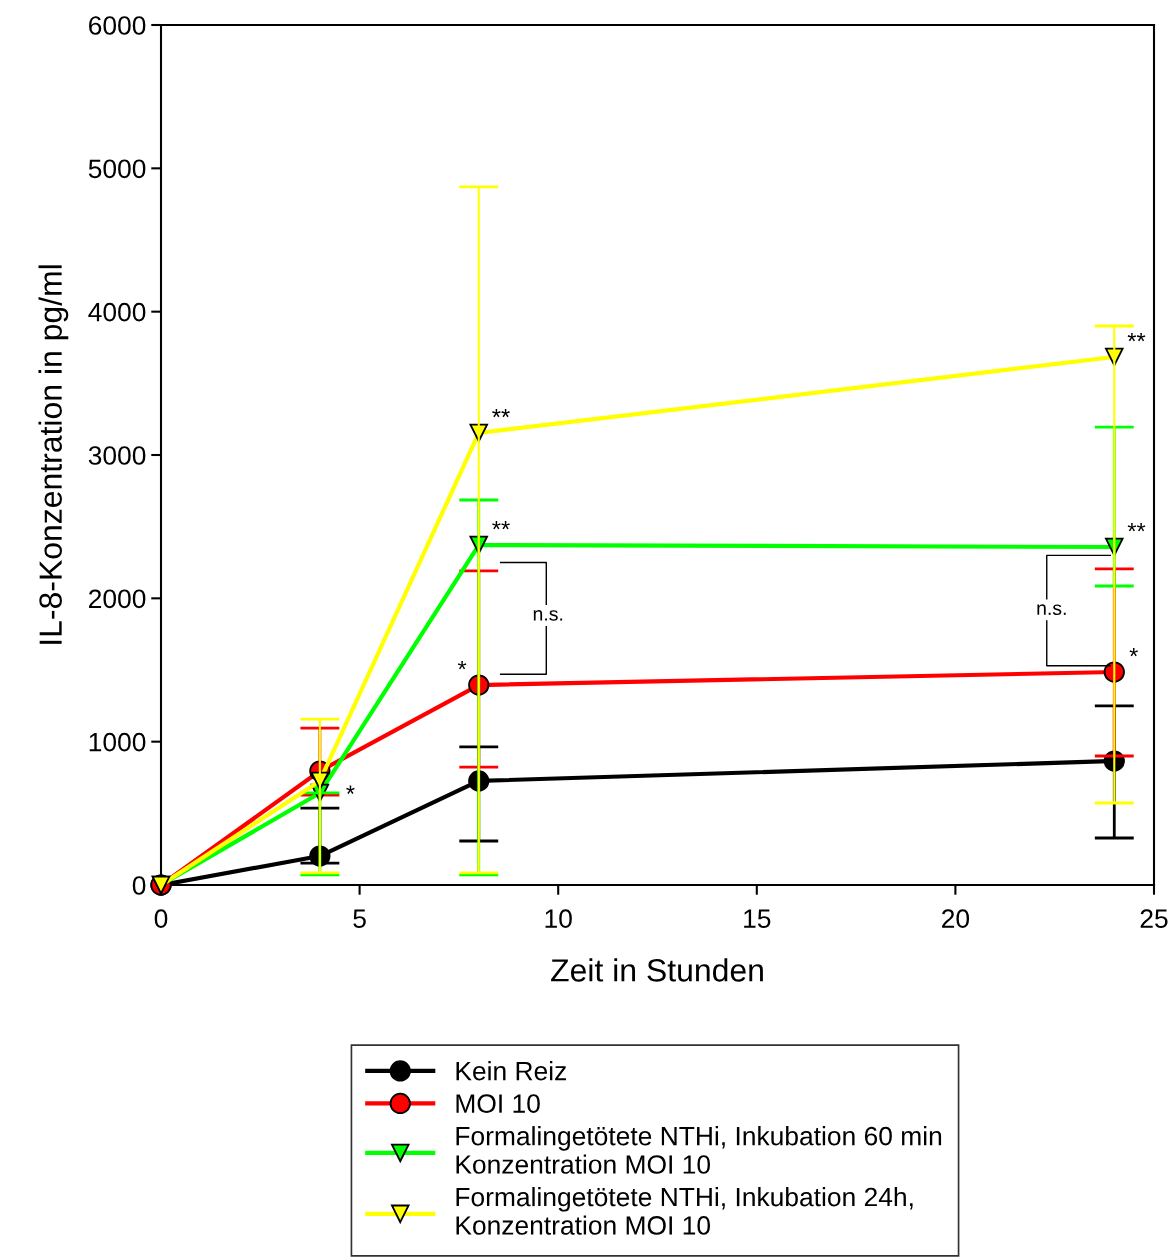 The width and height of the screenshot is (1176, 1257). What do you see at coordinates (117, 25) in the screenshot?
I see `y-tick-label: 6000` at bounding box center [117, 25].